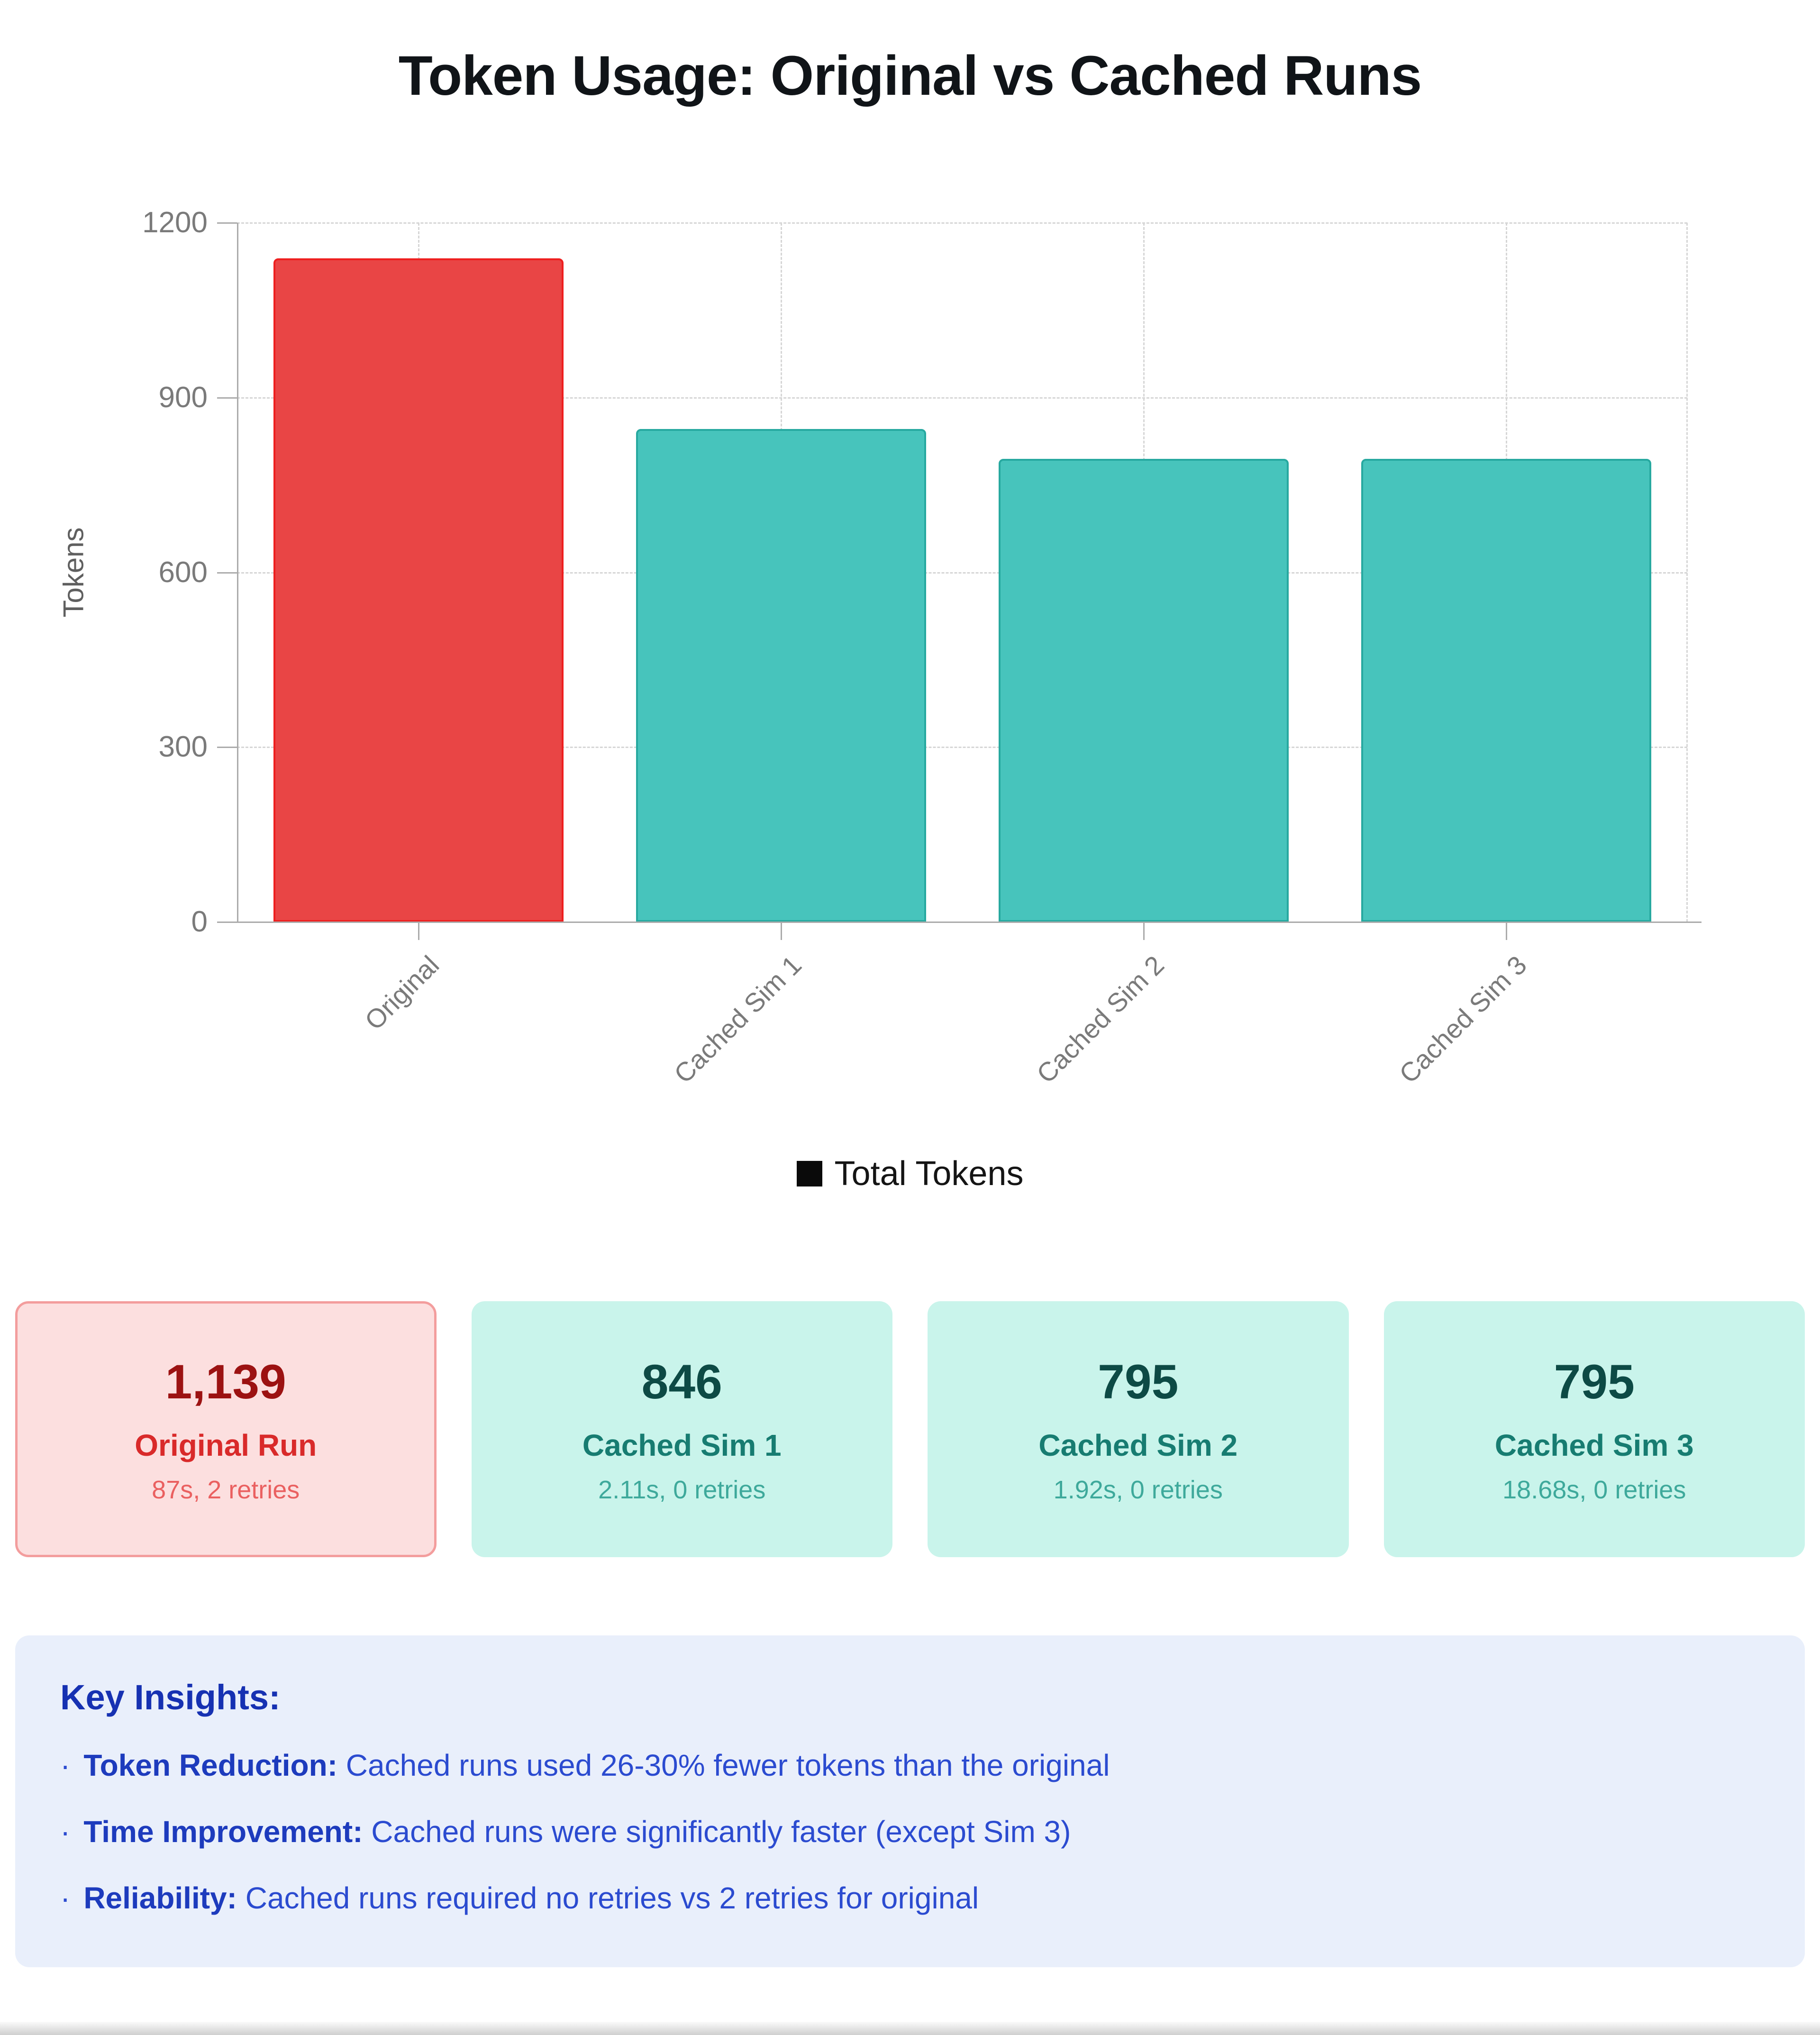  I want to click on y-axis-title: Tokens, so click(73, 572).